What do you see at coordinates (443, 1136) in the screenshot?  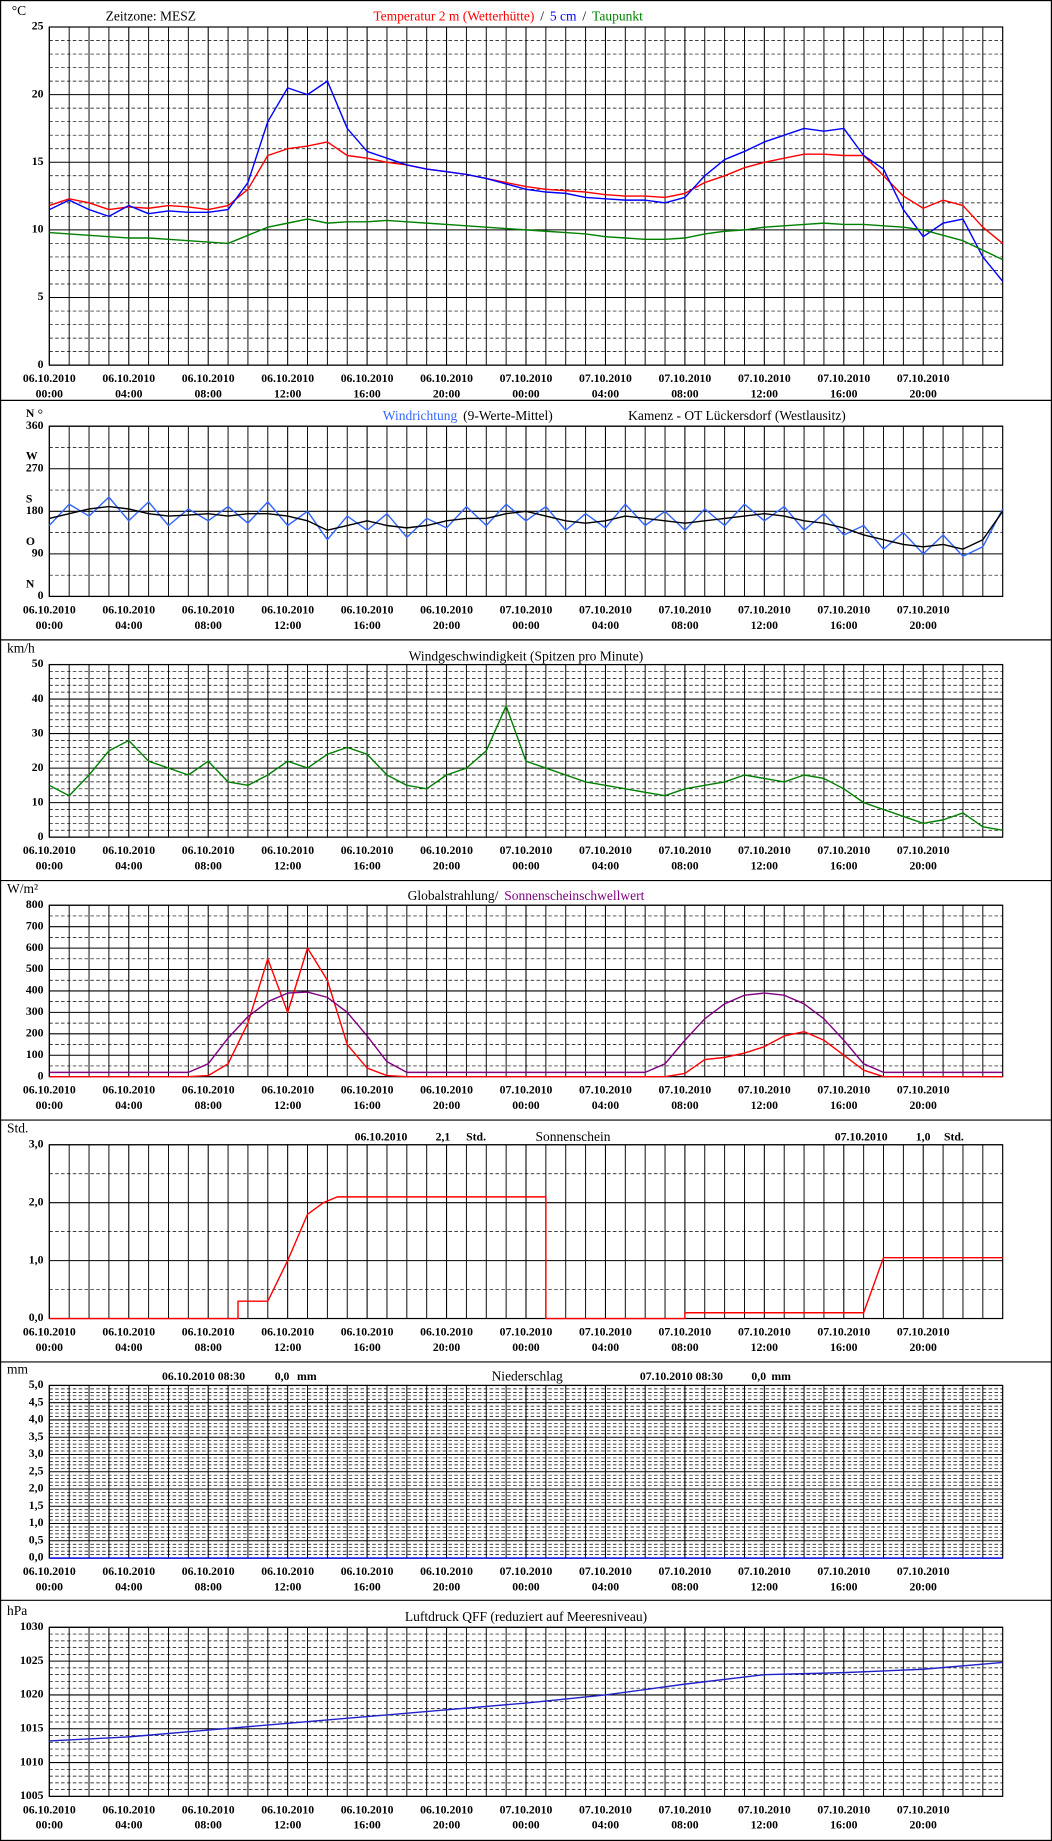 I see `summary-value: 2,1` at bounding box center [443, 1136].